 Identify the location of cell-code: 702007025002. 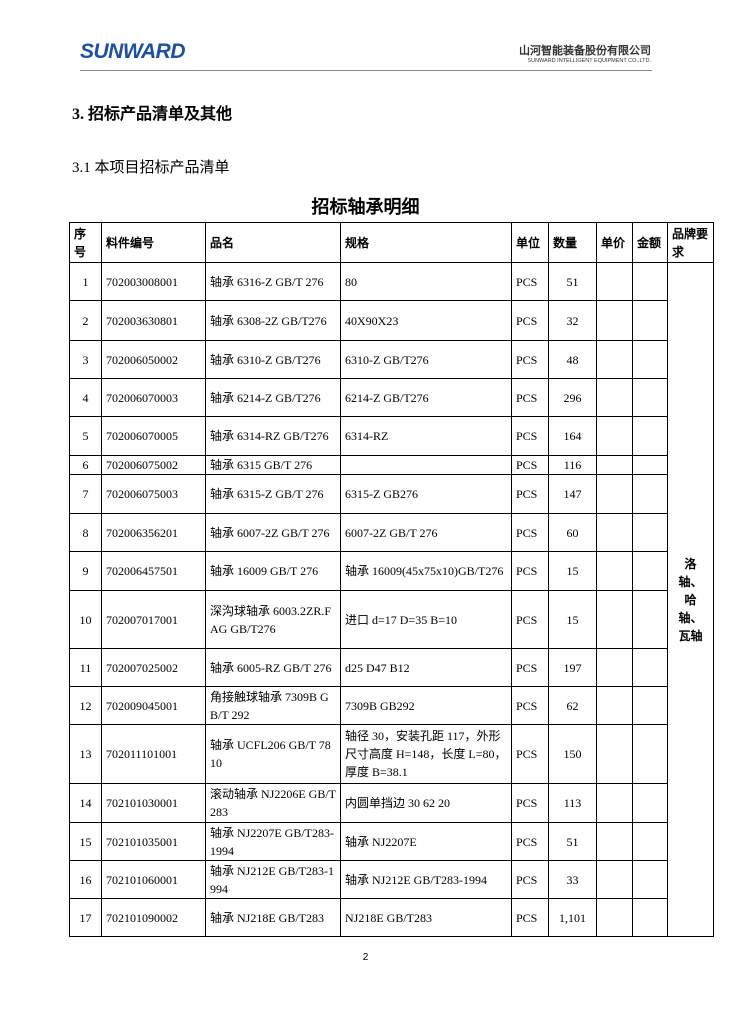
(153, 667).